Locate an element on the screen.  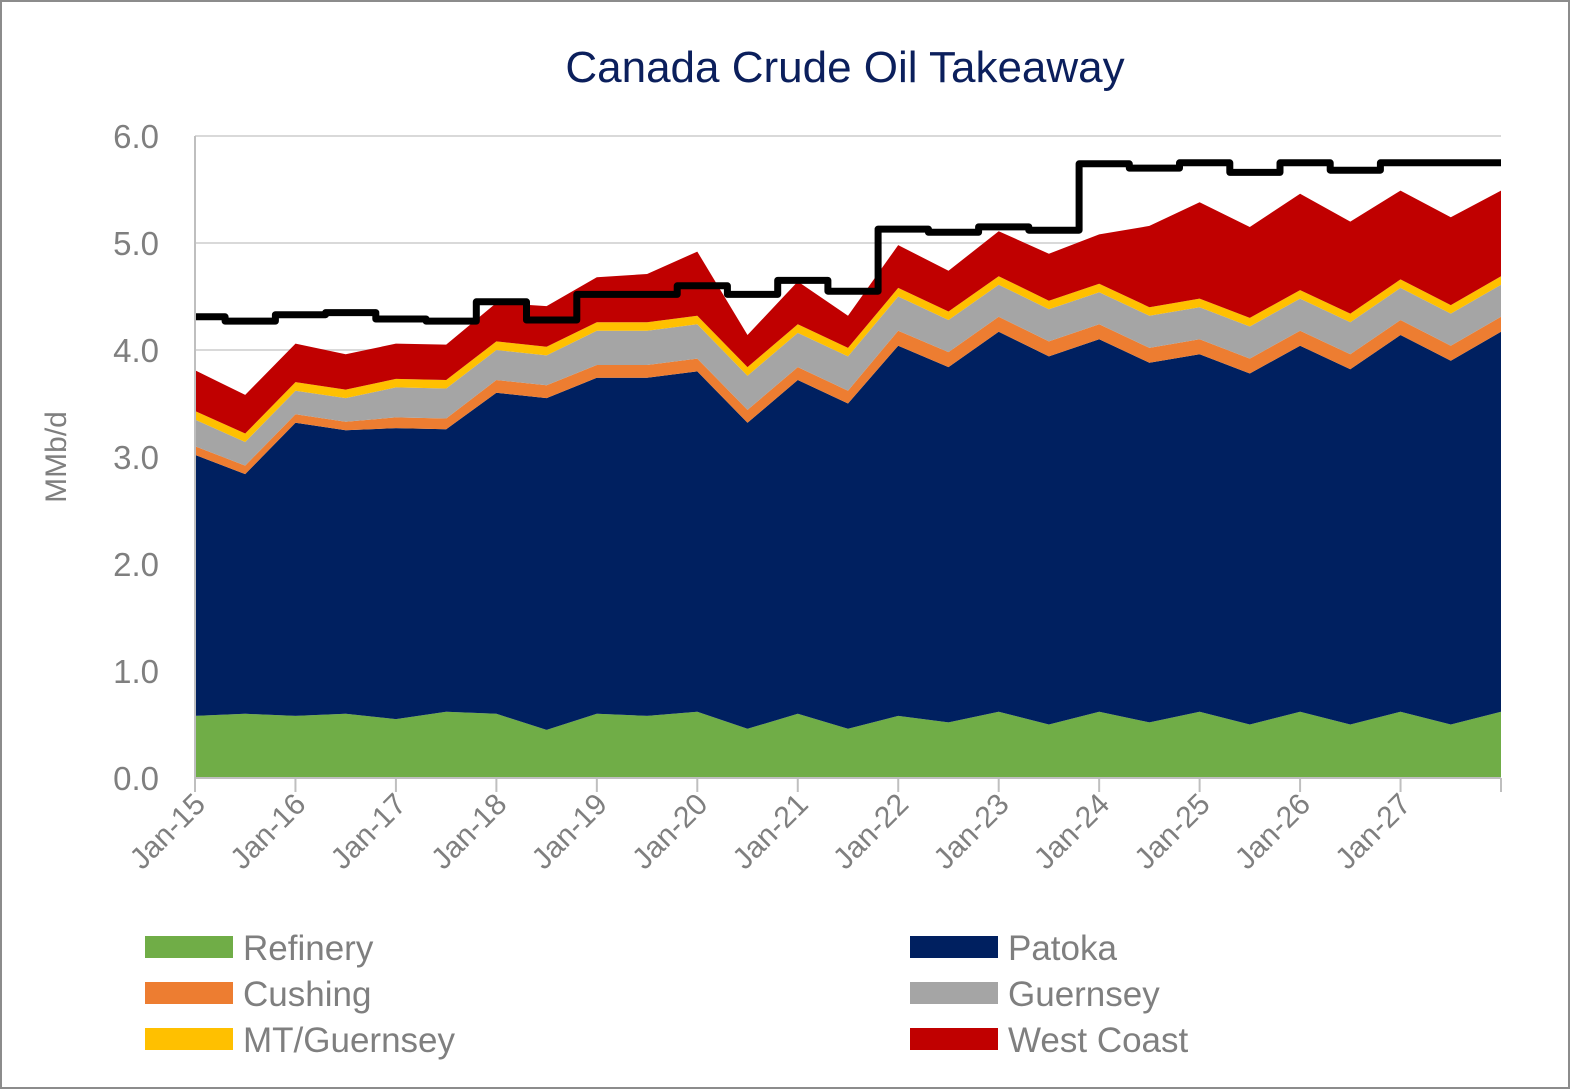
y-tick-label: 3.0 is located at coordinates (136, 457).